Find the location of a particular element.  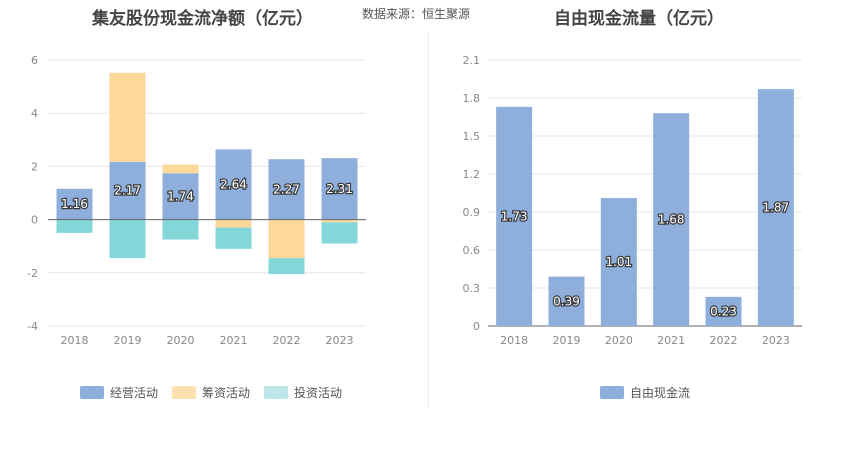

y-tick-label: 0.6 is located at coordinates (472, 250).